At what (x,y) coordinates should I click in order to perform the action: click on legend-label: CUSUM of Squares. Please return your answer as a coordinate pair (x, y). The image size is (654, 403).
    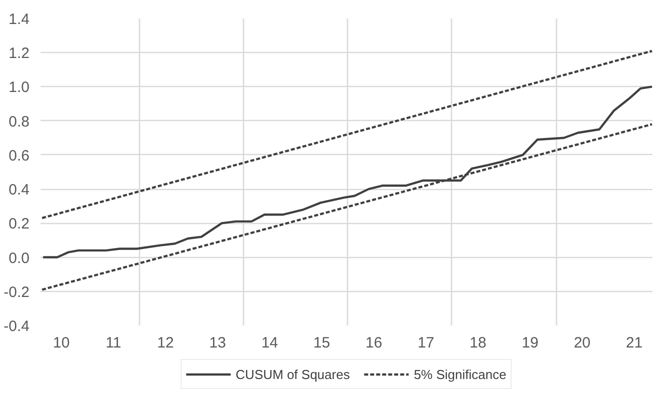
    Looking at the image, I should click on (293, 374).